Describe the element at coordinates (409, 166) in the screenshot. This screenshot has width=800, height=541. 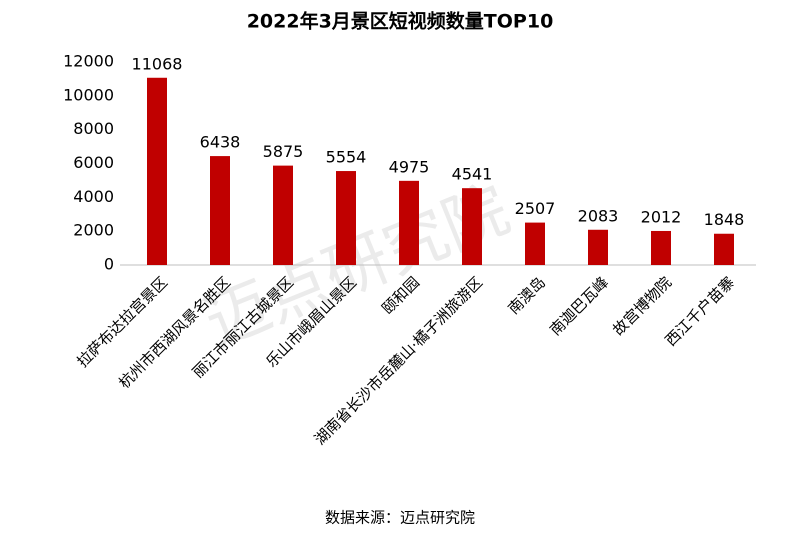
I see `value-label: 4975` at that location.